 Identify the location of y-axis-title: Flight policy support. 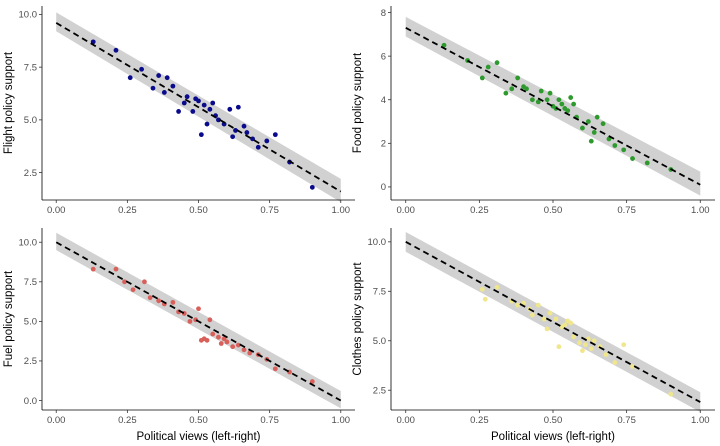
(9, 102).